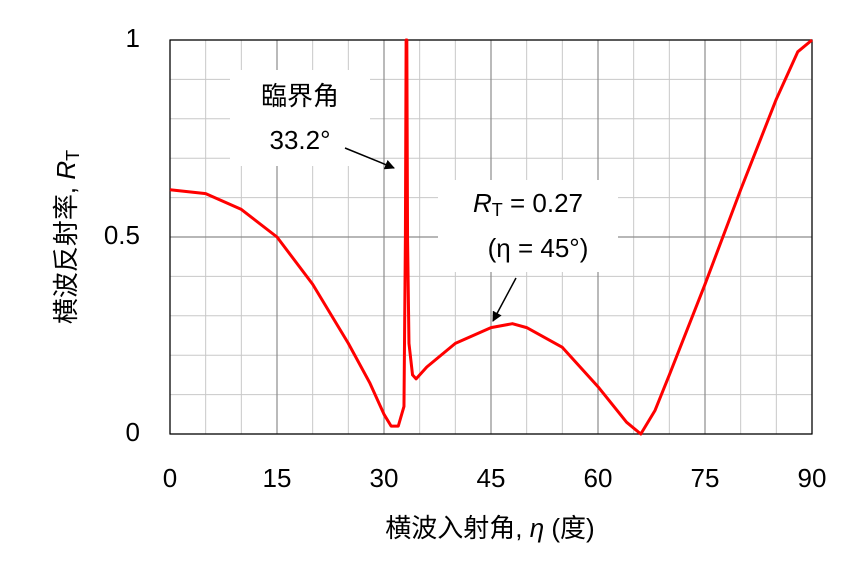 This screenshot has height=579, width=848. Describe the element at coordinates (384, 478) in the screenshot. I see `x-tick-label: 30` at that location.